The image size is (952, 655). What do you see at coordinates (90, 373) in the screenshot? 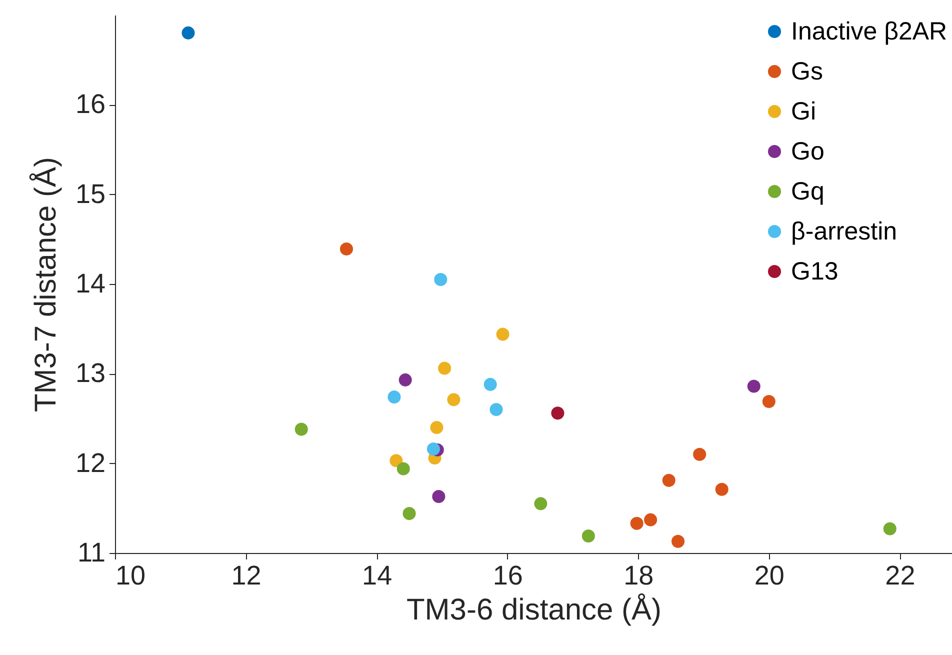
I see `y-tick-label: 13` at bounding box center [90, 373].